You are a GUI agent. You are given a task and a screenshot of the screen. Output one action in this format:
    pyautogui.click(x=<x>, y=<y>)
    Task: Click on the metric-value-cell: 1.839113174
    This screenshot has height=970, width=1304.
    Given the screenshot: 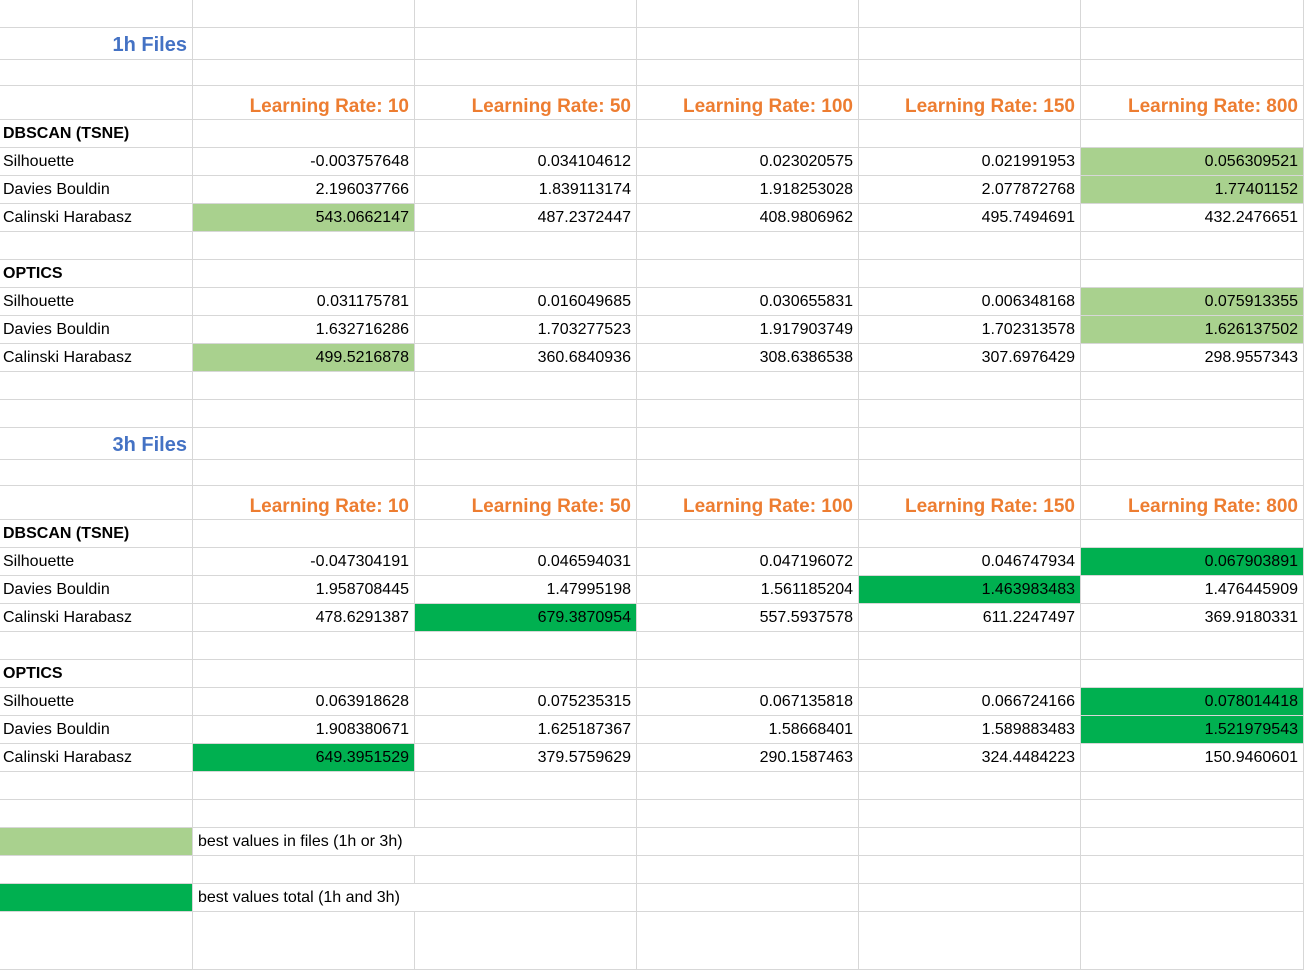 What is the action you would take?
    pyautogui.click(x=526, y=190)
    